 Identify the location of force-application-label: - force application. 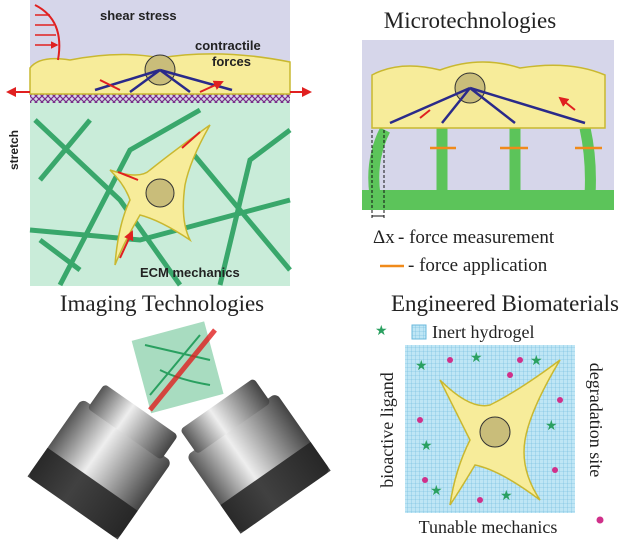
(478, 265).